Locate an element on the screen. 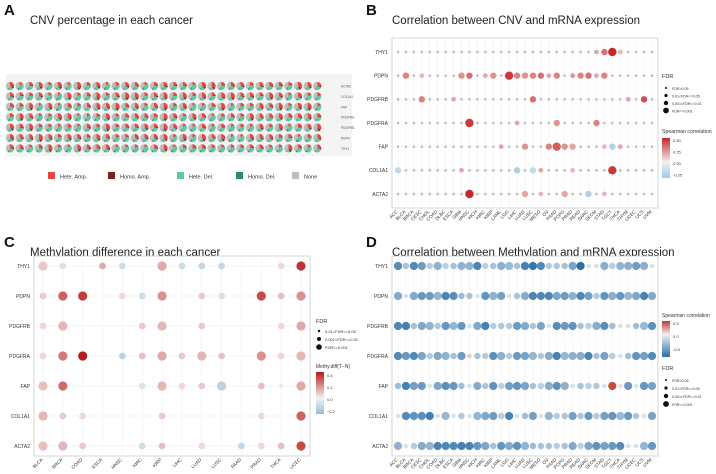 The width and height of the screenshot is (716, 474). color-legend-title: Spearman correlation is located at coordinates (686, 316).